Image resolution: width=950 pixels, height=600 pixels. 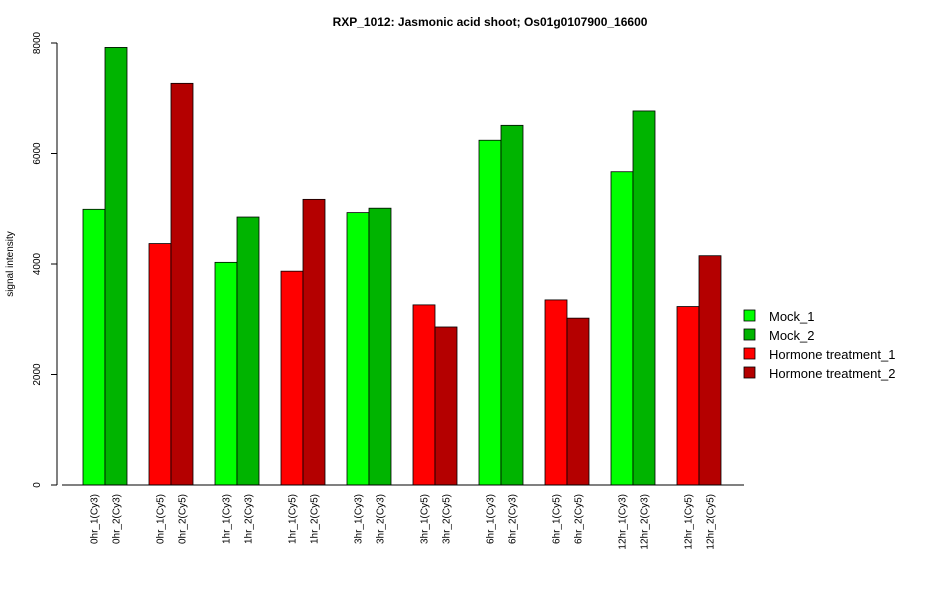 I want to click on y-tick-label: 0, so click(x=37, y=485).